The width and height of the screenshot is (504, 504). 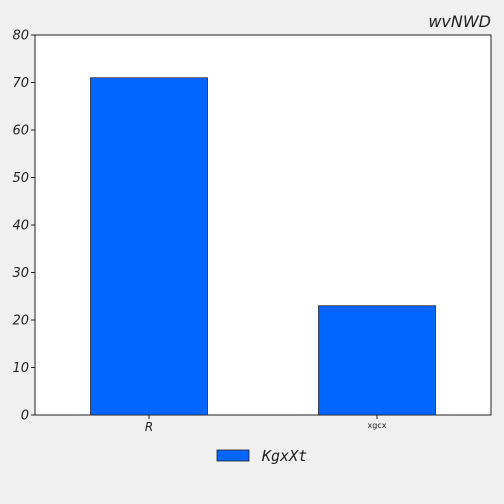 What do you see at coordinates (20, 368) in the screenshot?
I see `y-tick-label: 10` at bounding box center [20, 368].